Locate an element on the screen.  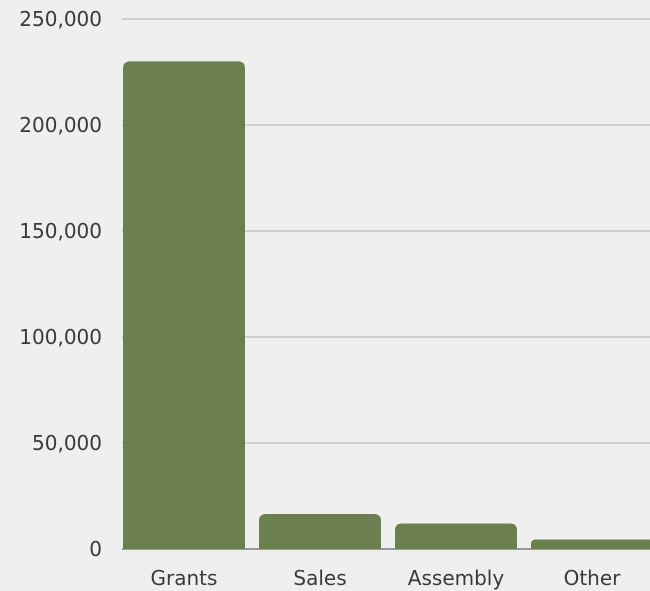
y-tick-label: 100,000 is located at coordinates (60, 337).